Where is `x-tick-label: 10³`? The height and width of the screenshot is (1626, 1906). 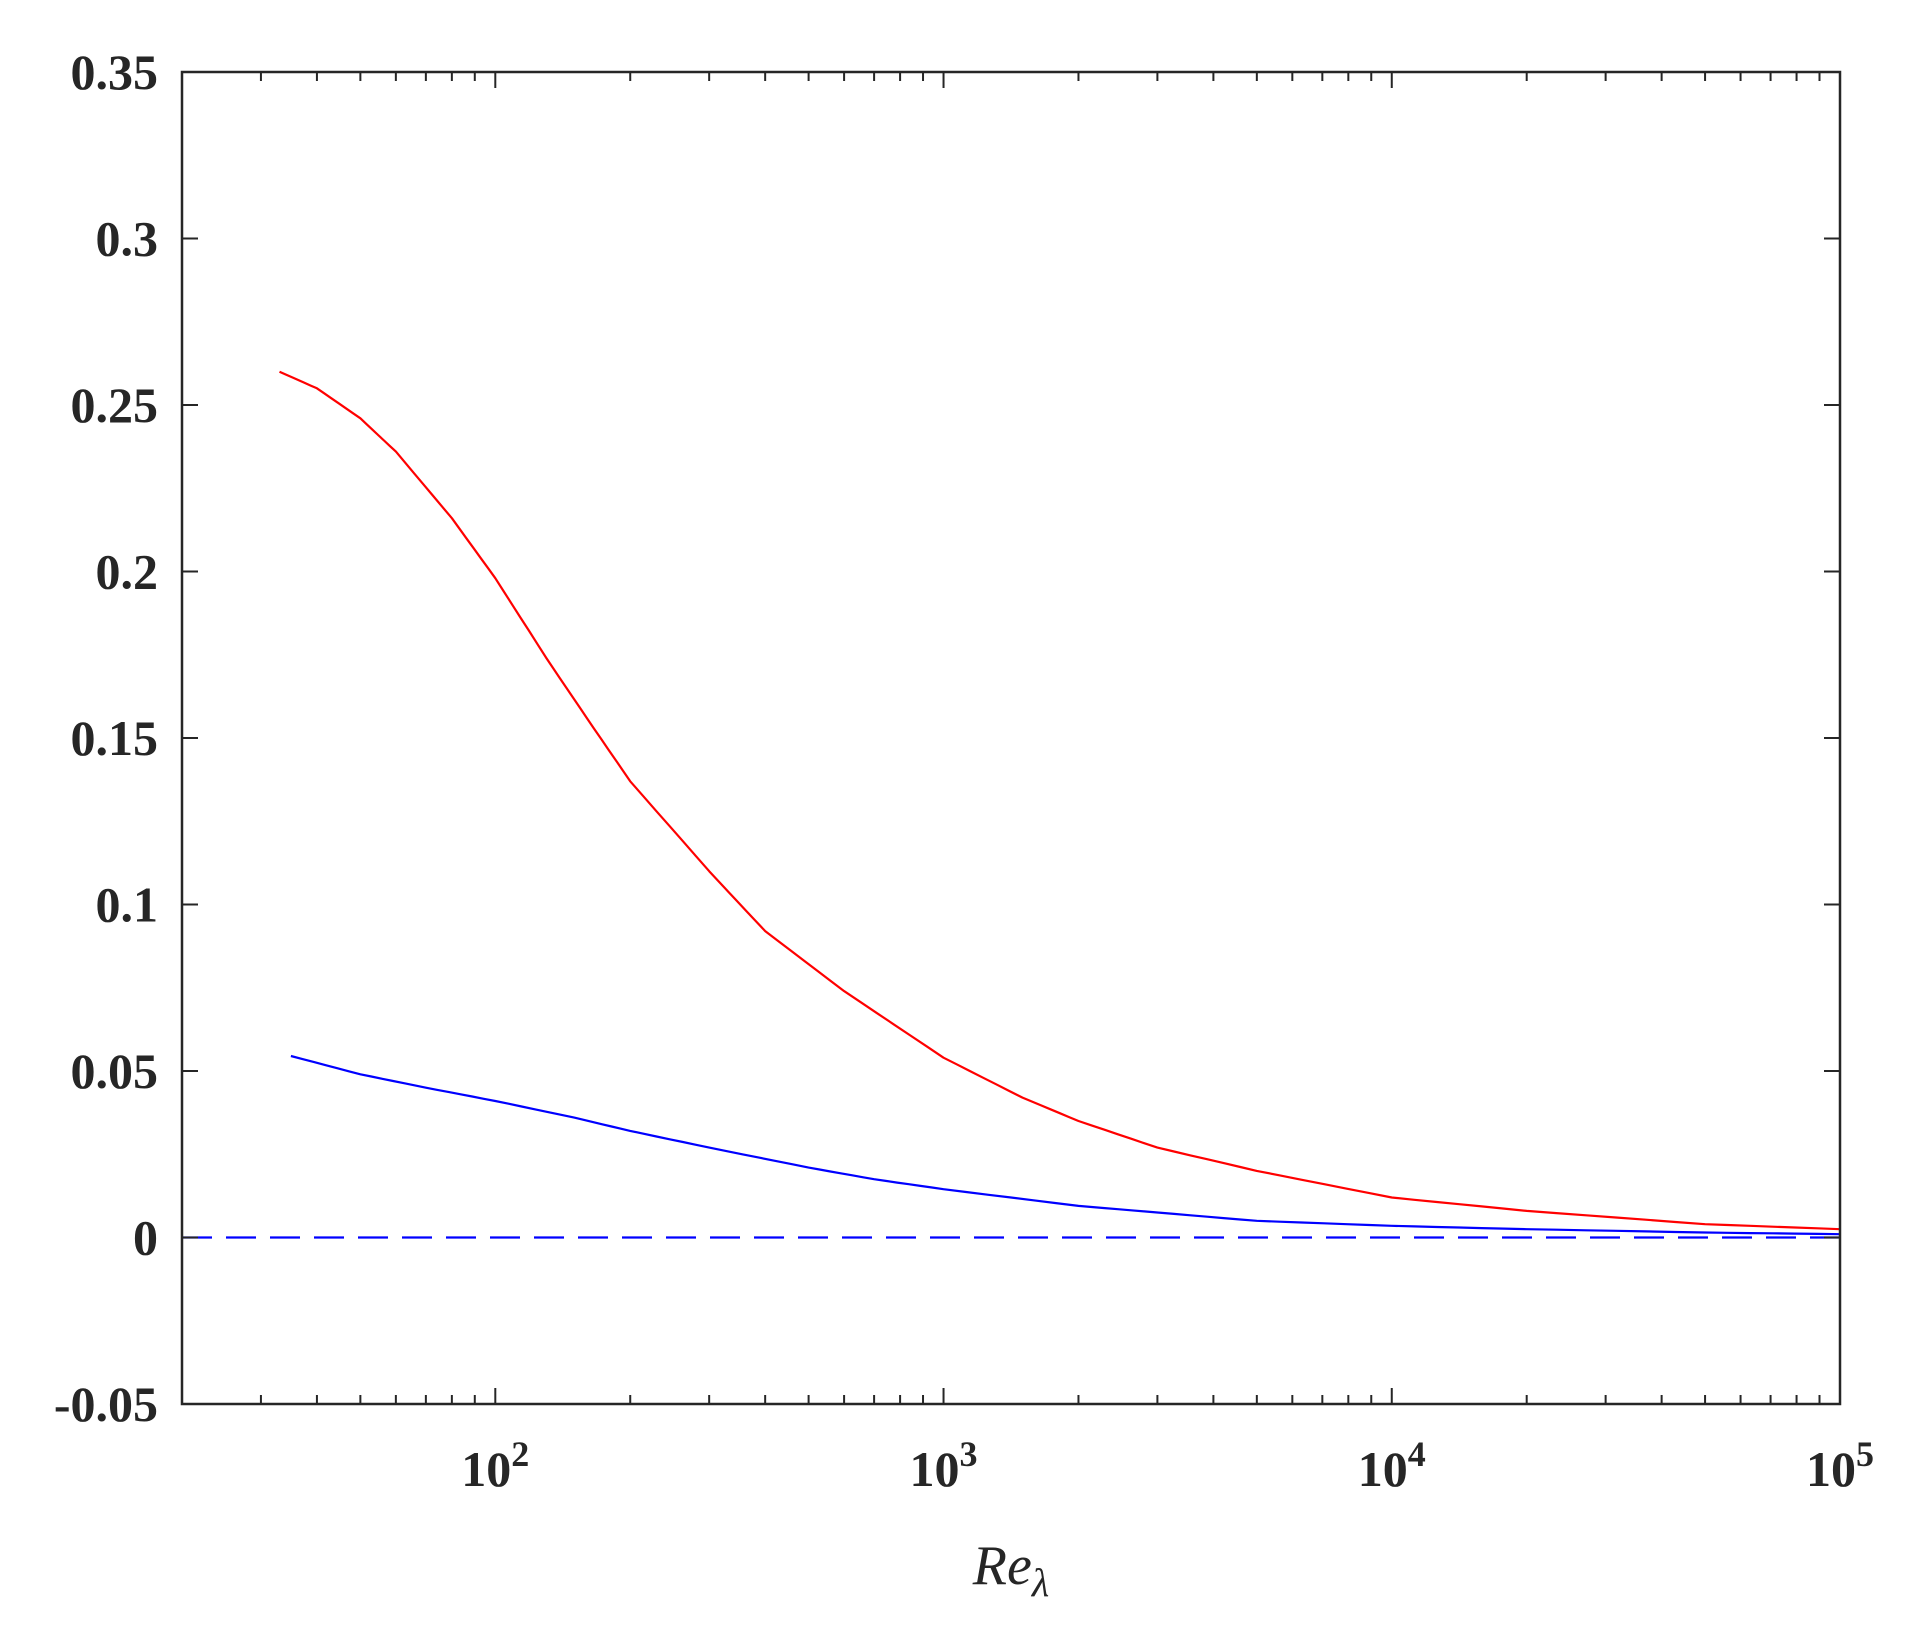
x-tick-label: 10³ is located at coordinates (944, 1465).